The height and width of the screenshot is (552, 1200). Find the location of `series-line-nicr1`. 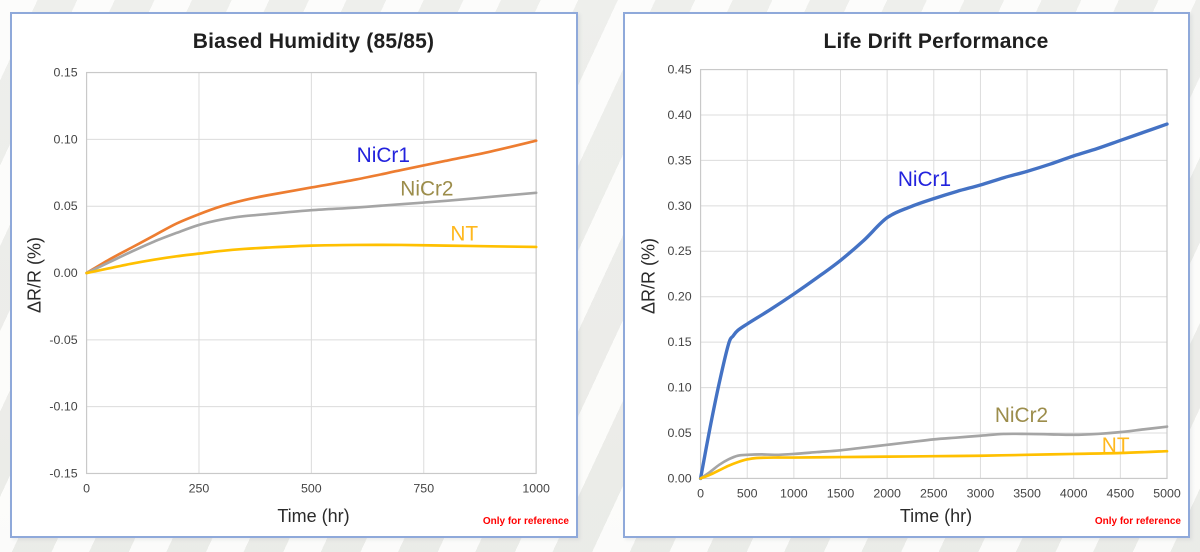

series-line-nicr1 is located at coordinates (311, 207).